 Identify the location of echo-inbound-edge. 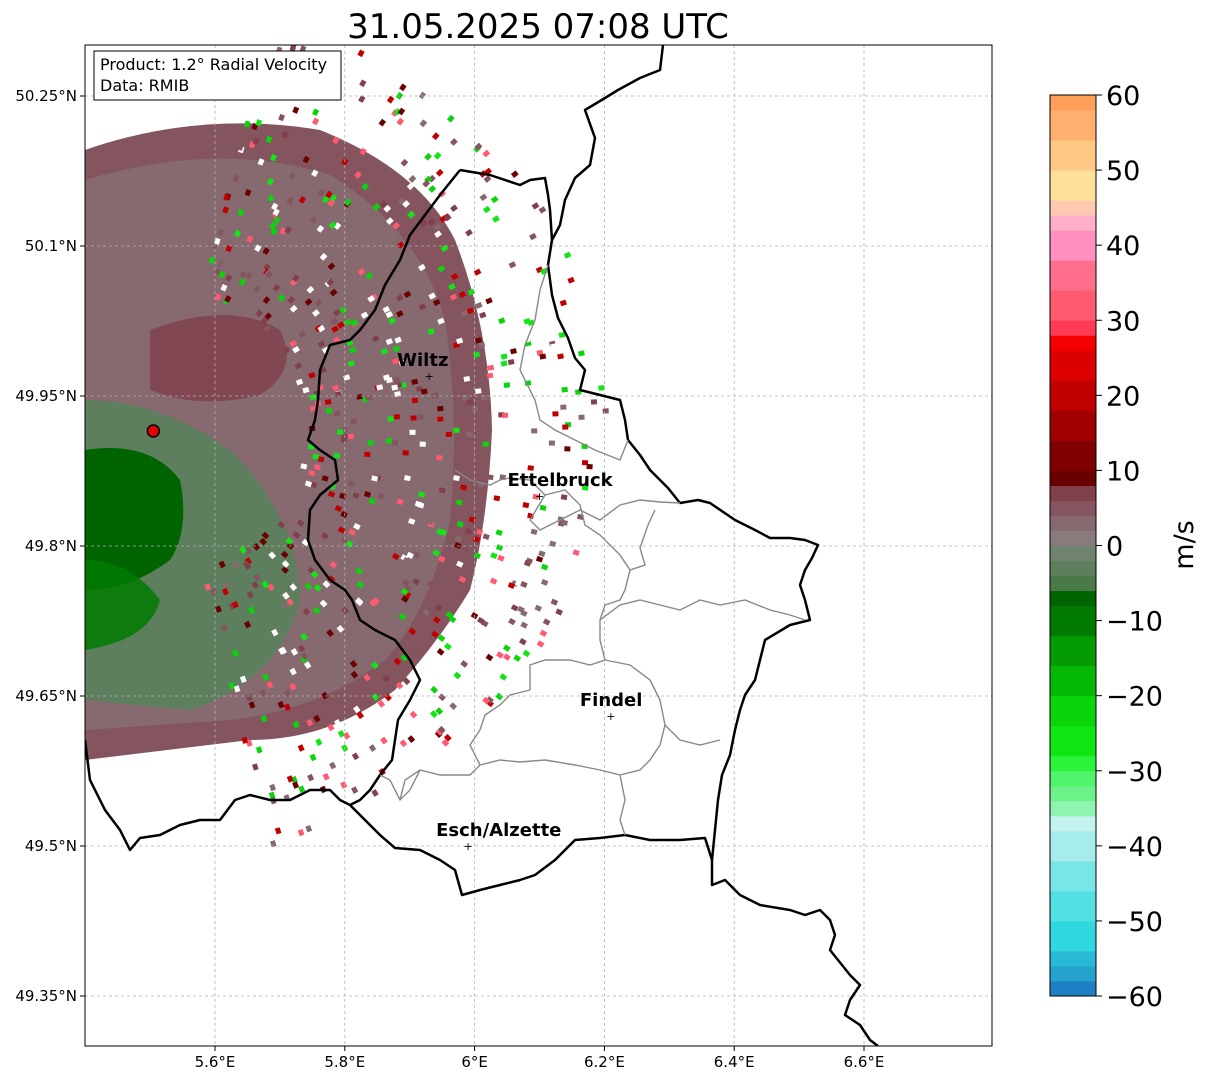
(122, 605).